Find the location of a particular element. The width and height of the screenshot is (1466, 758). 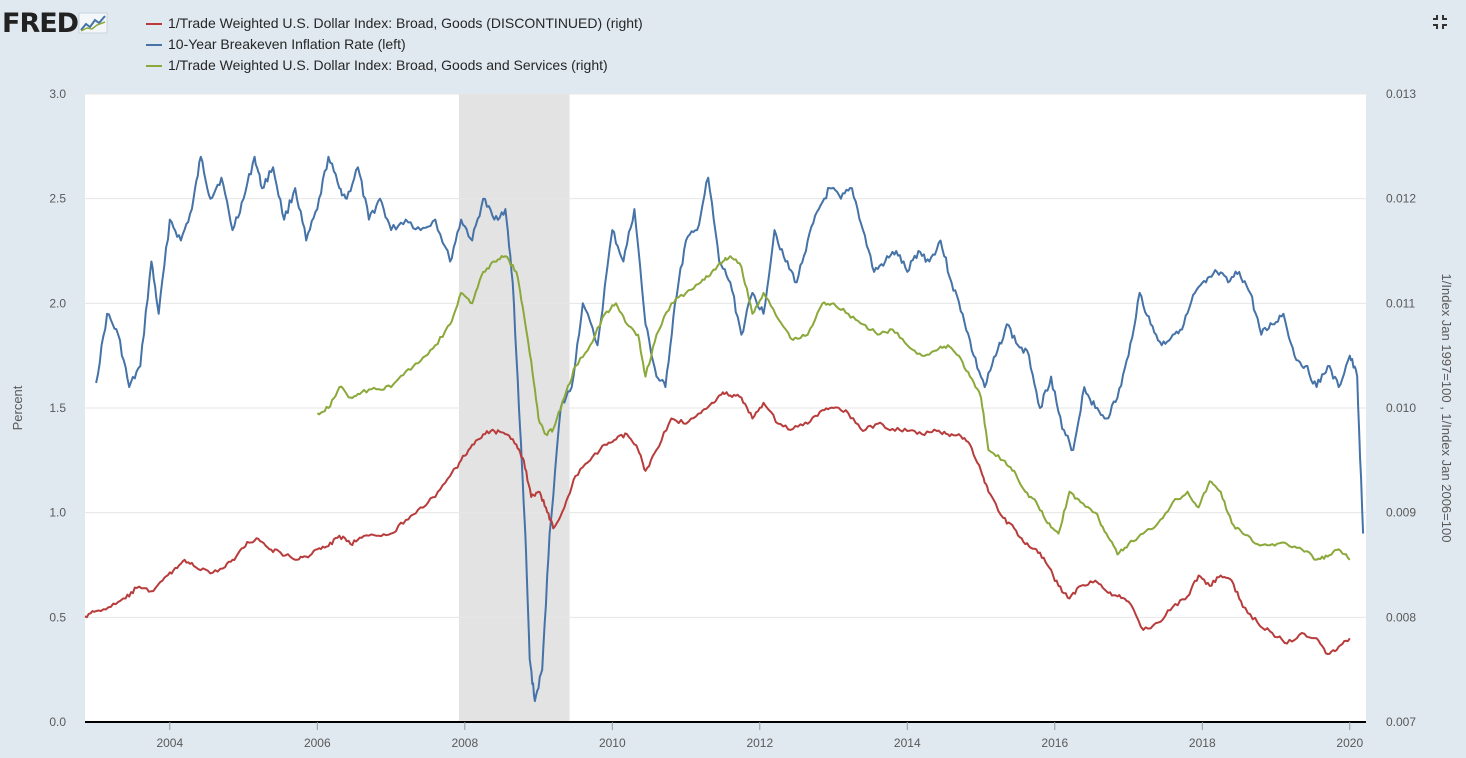

y-left-tick-label: 0.0 is located at coordinates (57, 722).